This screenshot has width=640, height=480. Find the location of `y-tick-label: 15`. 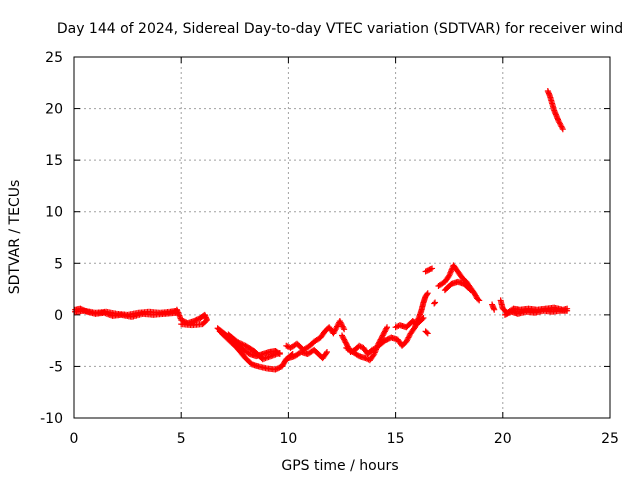

y-tick-label: 15 is located at coordinates (54, 161).